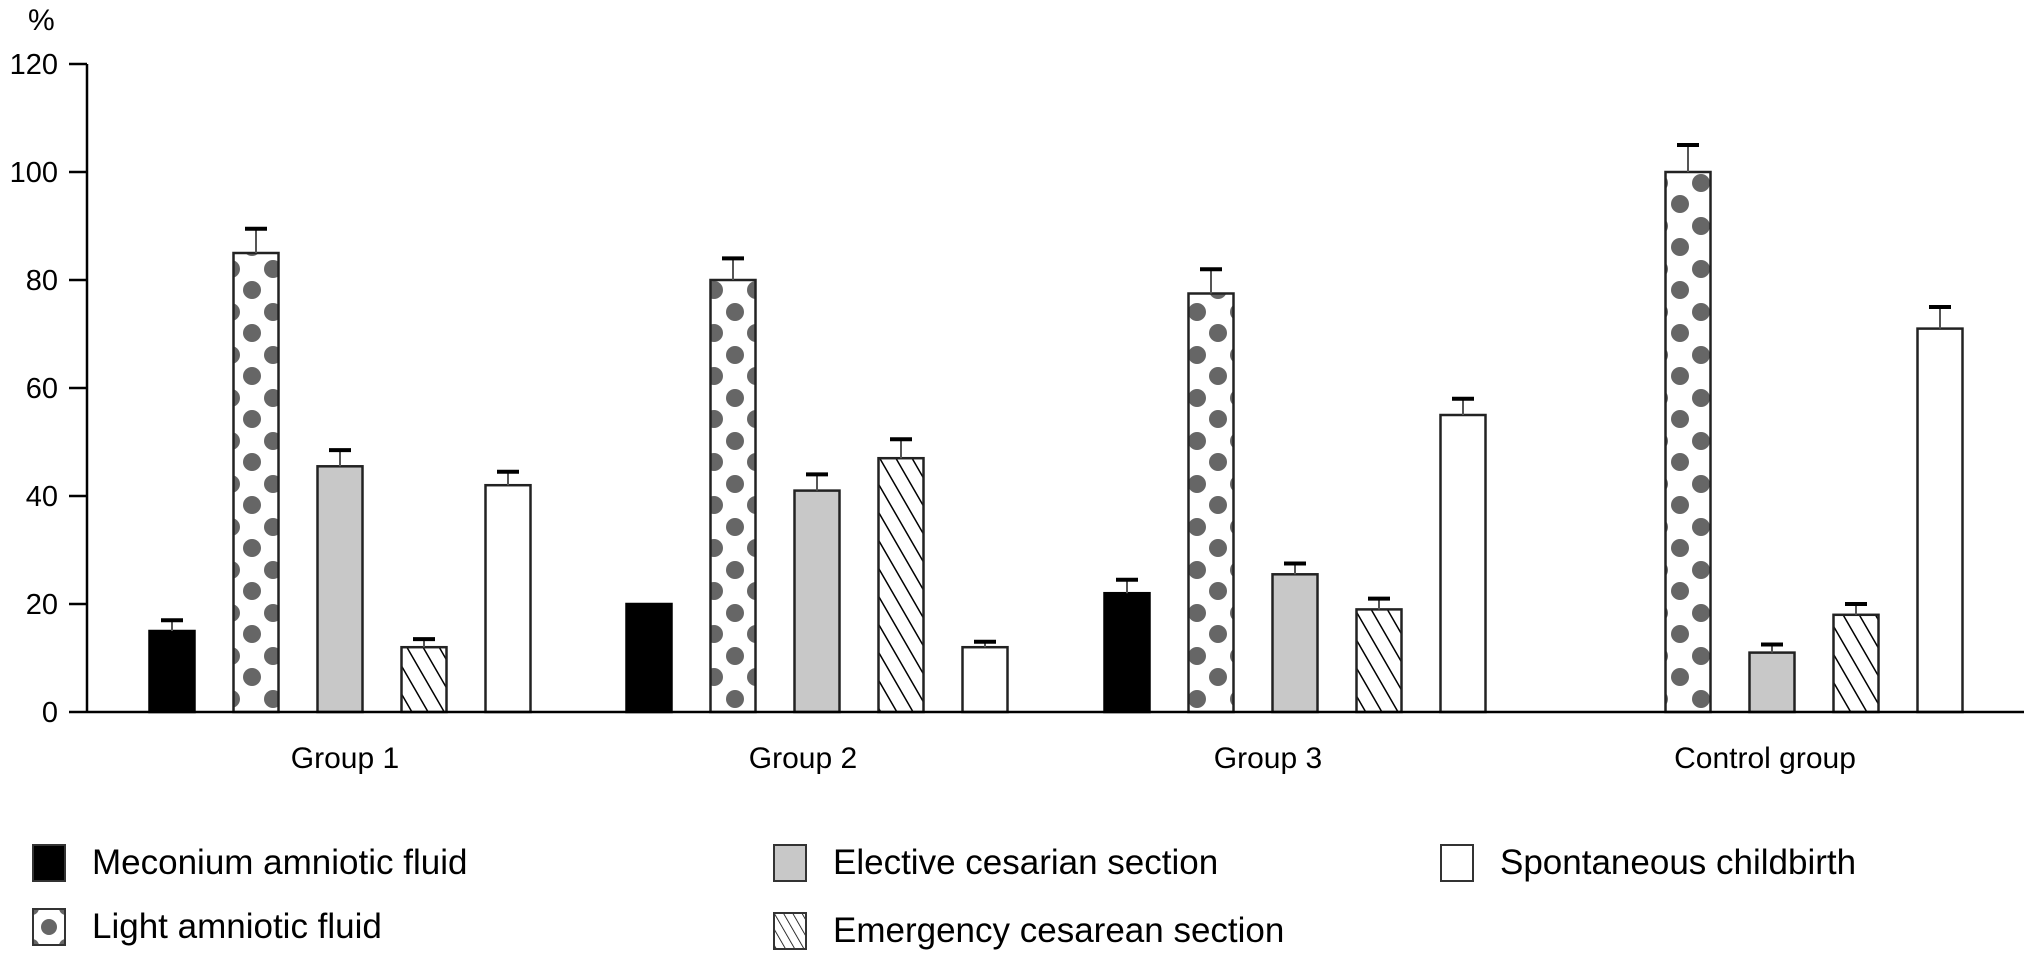  Describe the element at coordinates (1457, 863) in the screenshot. I see `legend-swatch-white-icon` at that location.